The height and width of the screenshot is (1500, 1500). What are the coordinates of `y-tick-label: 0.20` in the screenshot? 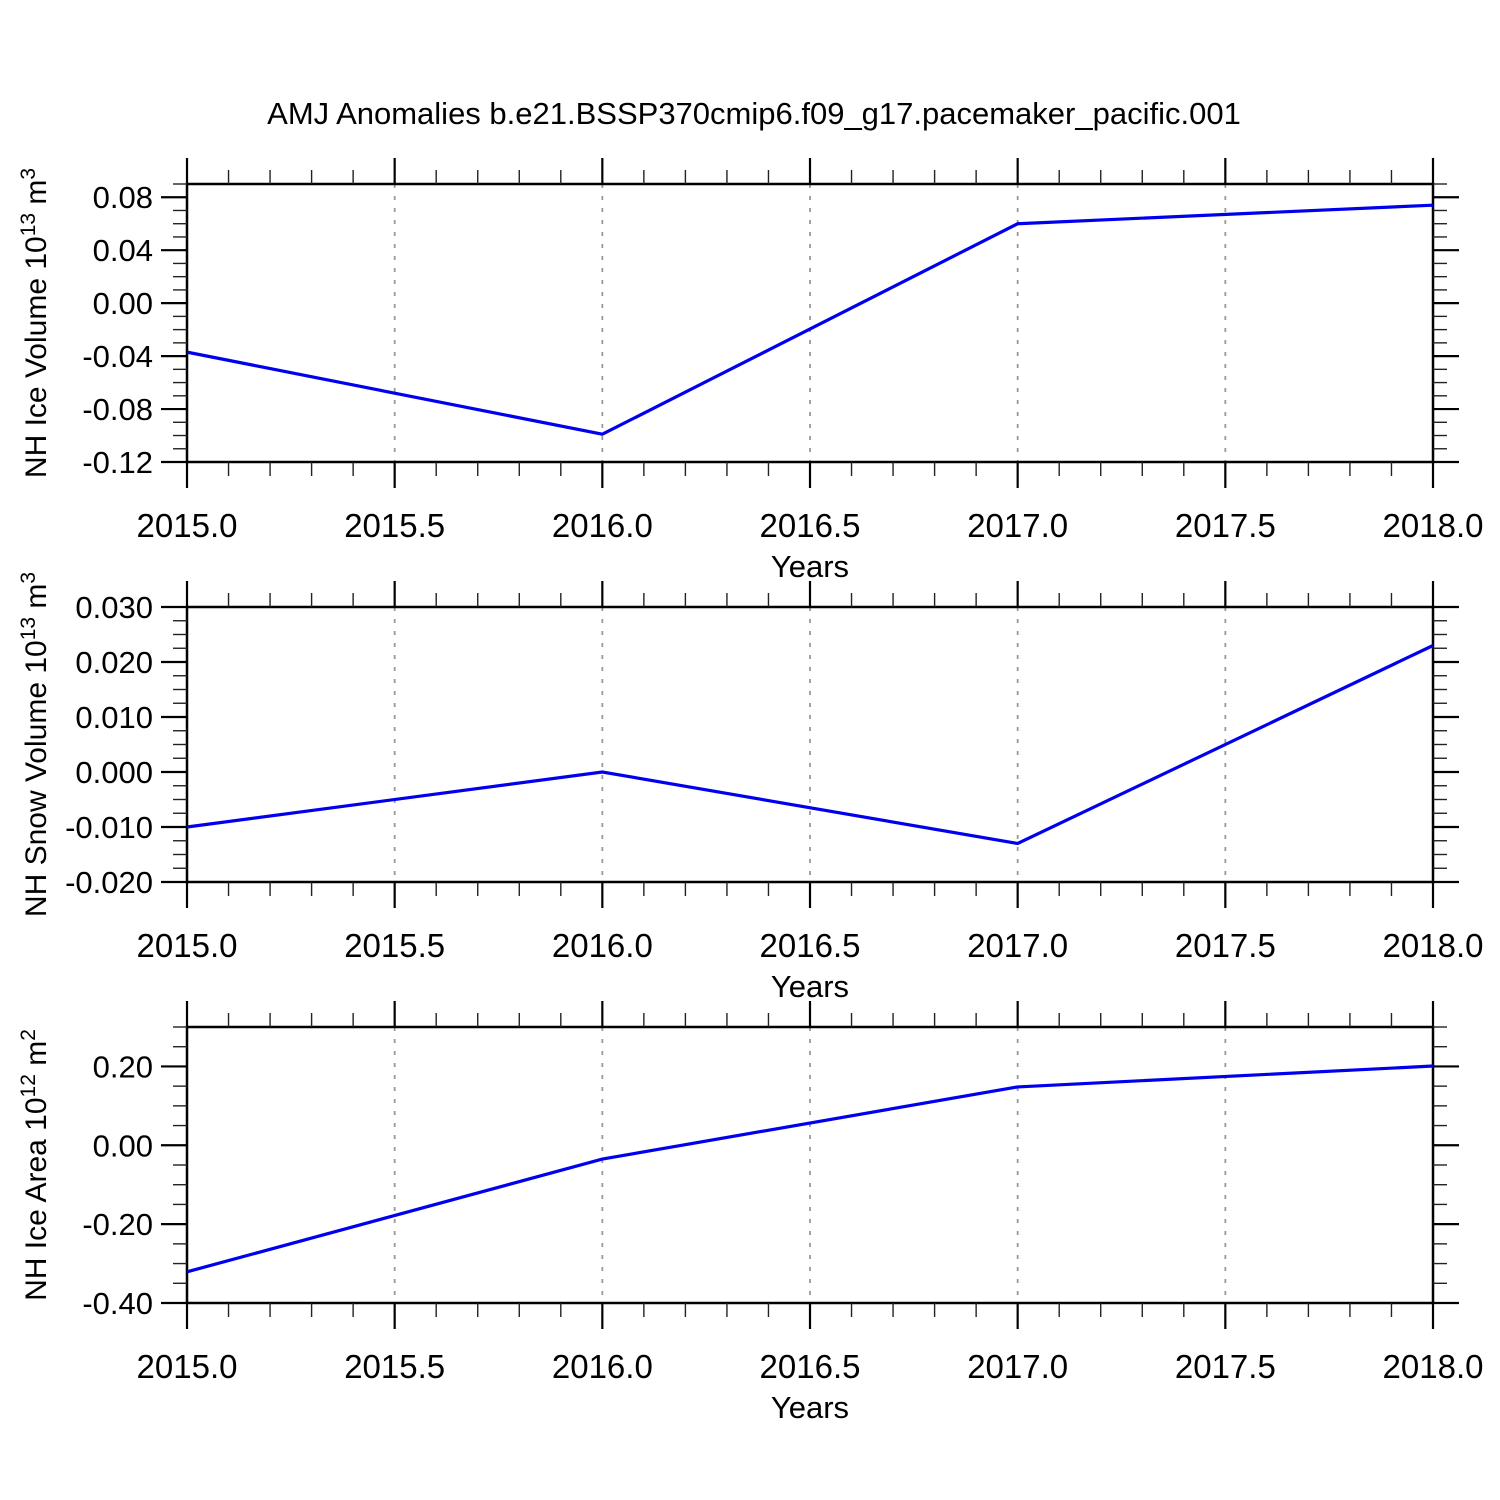 It's located at (123, 1066).